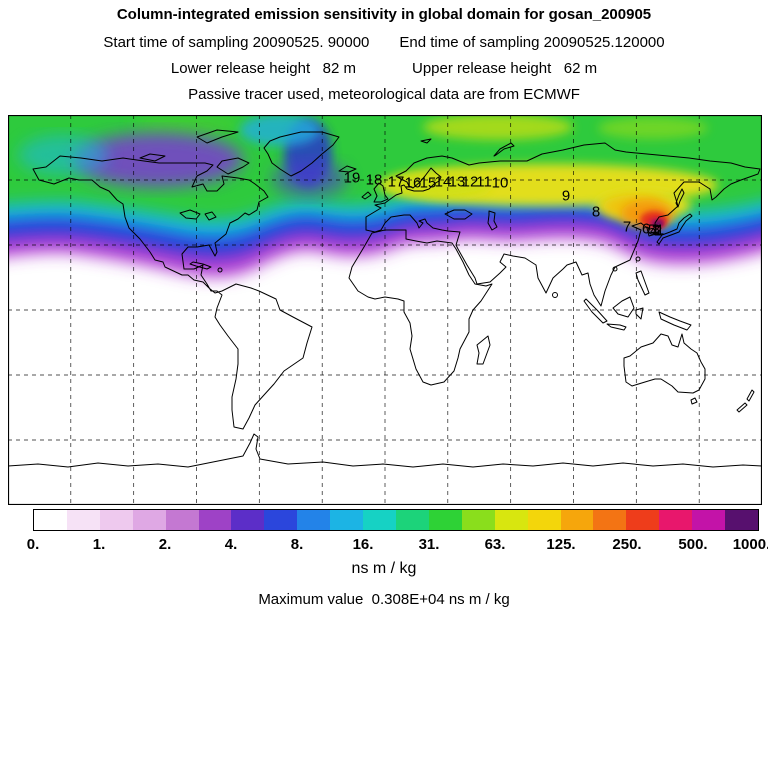 The height and width of the screenshot is (768, 768). Describe the element at coordinates (428, 183) in the screenshot. I see `trajectory-day-label: 15` at that location.